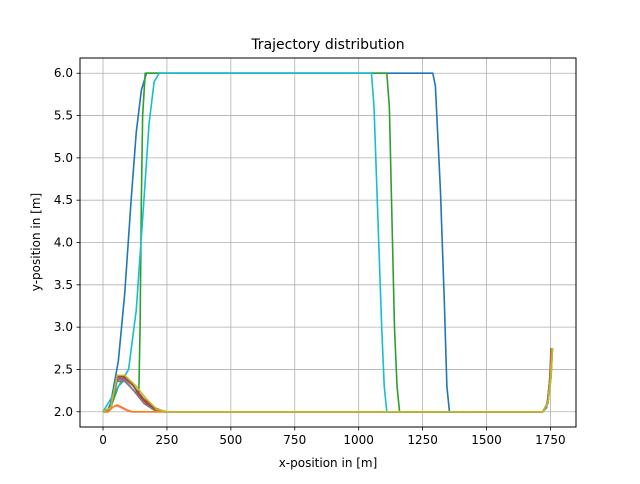 The height and width of the screenshot is (484, 640). What do you see at coordinates (36, 242) in the screenshot?
I see `y-axis-label: y-position in [m]` at bounding box center [36, 242].